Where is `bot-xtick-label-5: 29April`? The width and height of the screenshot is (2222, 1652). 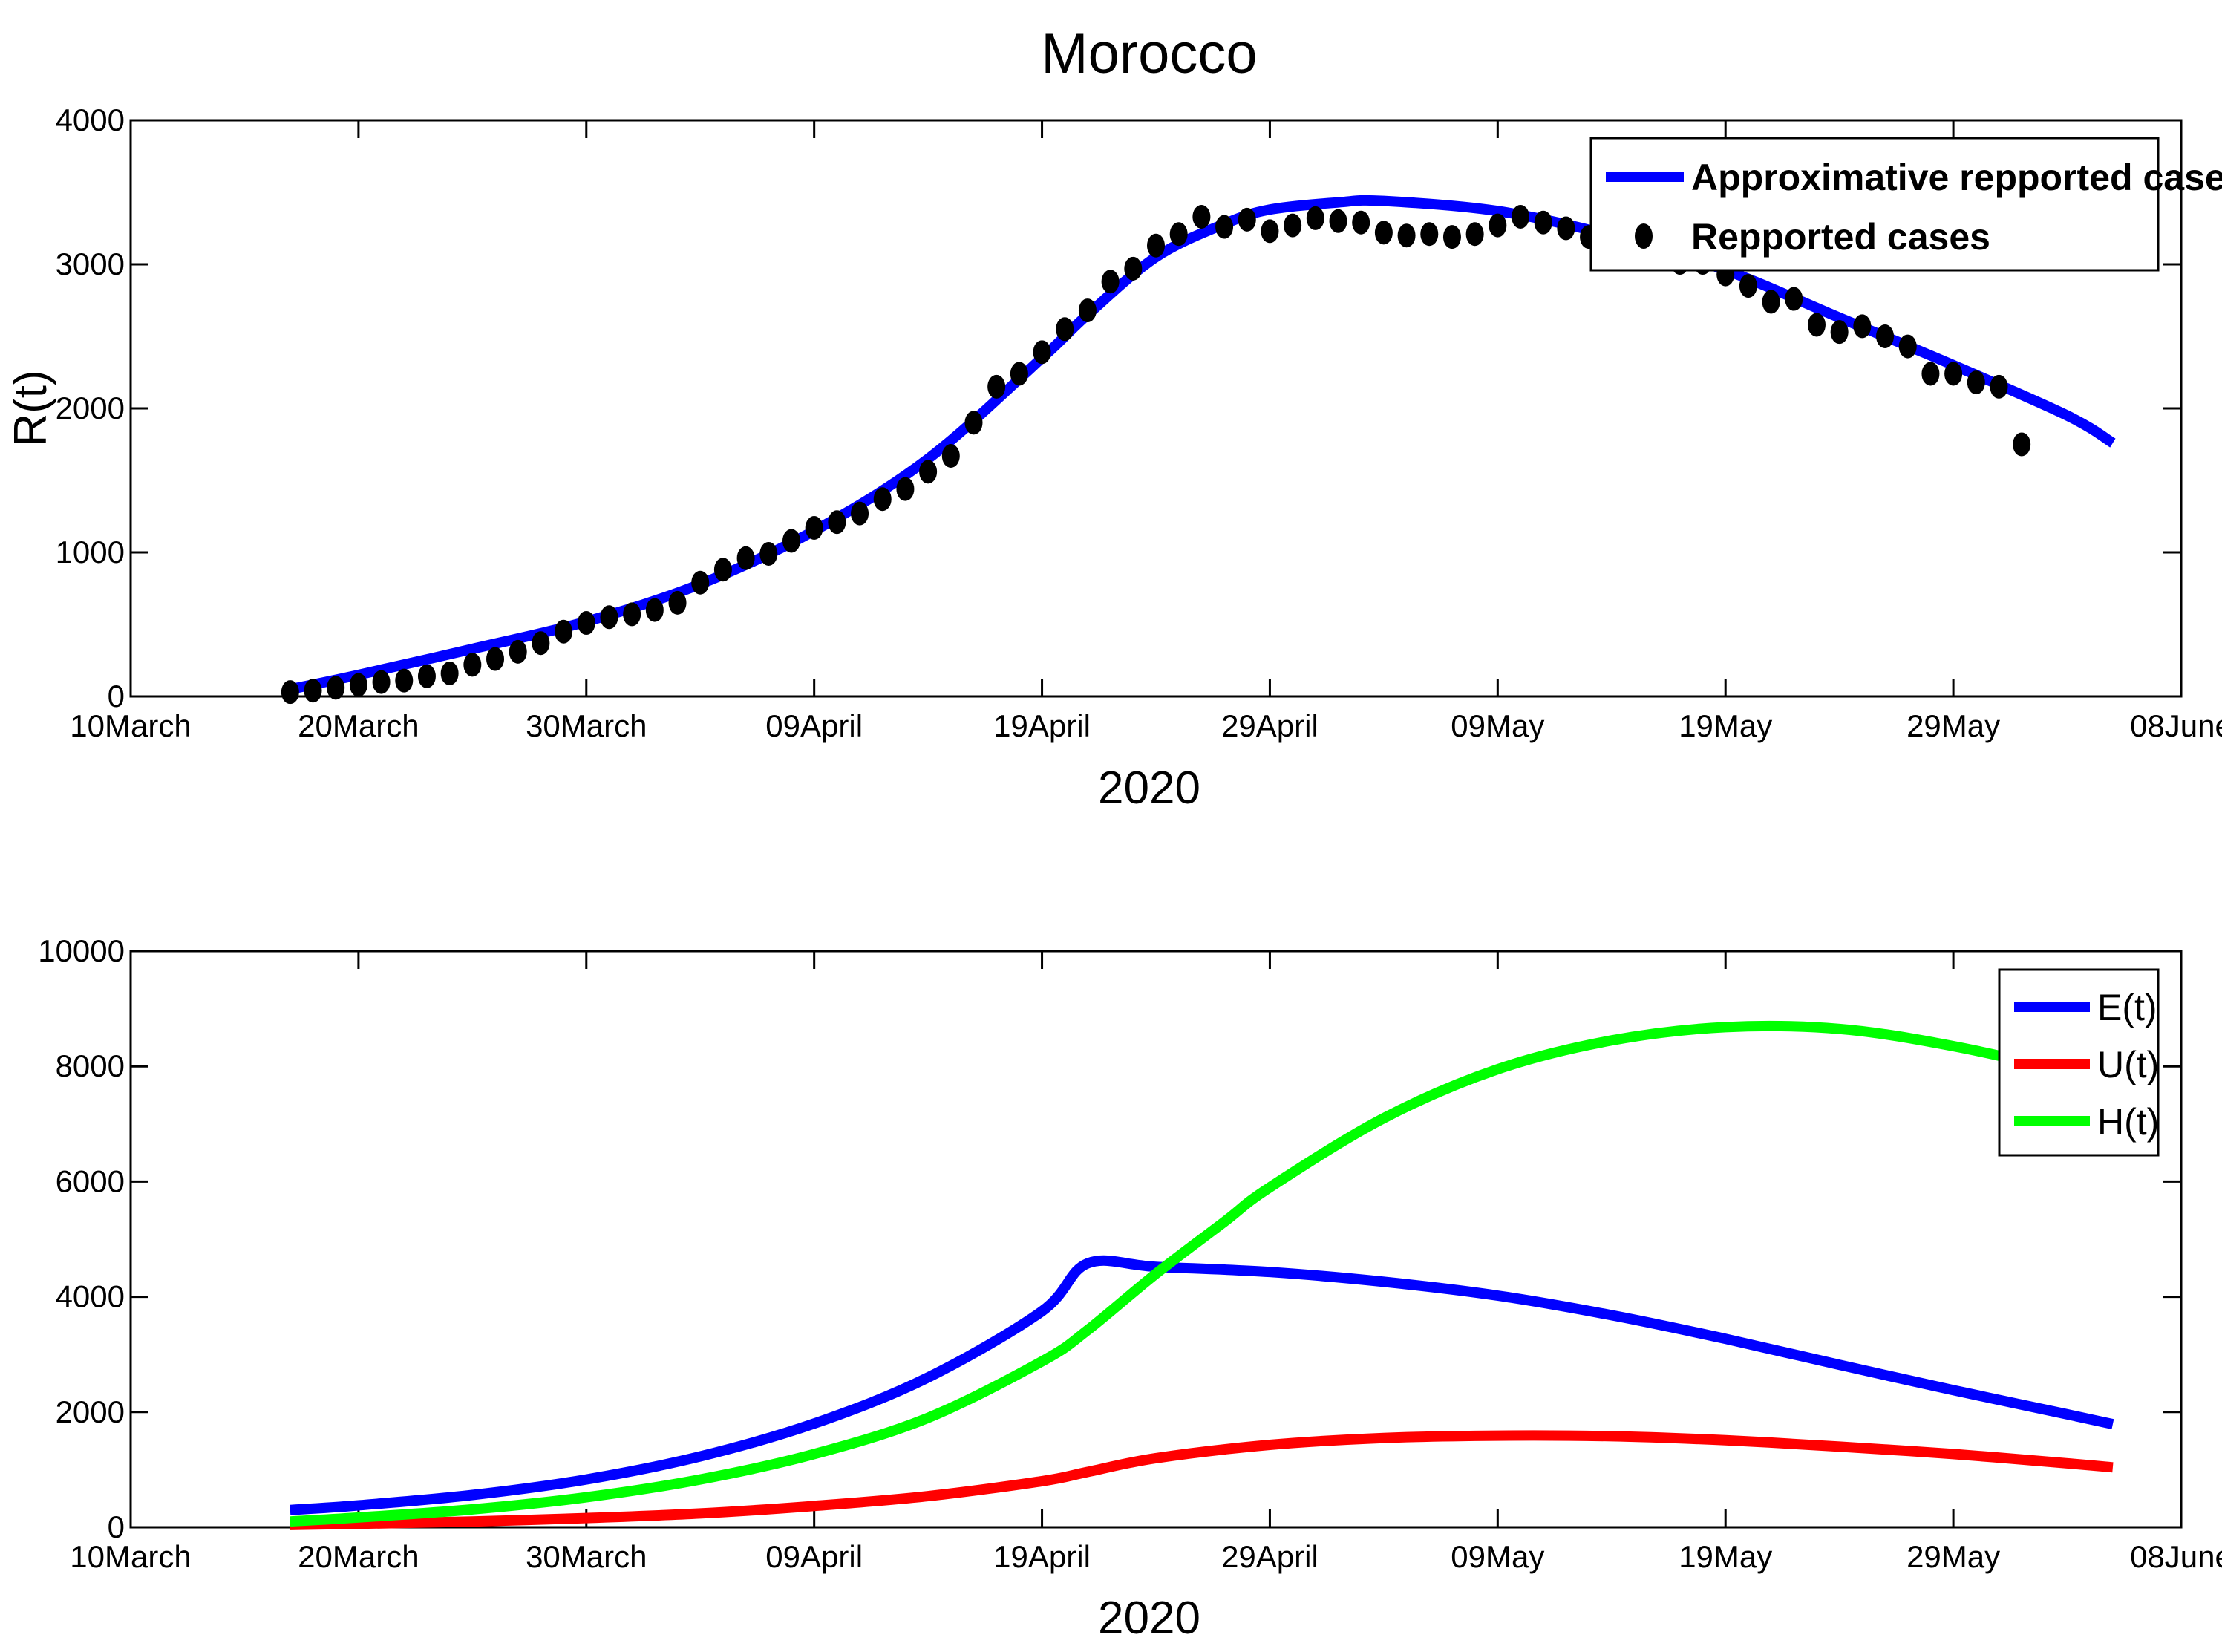
bot-xtick-label-5: 29April is located at coordinates (1270, 1556).